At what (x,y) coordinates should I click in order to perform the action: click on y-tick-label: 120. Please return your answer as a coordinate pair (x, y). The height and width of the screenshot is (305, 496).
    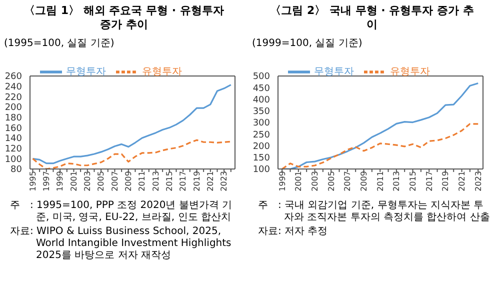
    Looking at the image, I should click on (13, 149).